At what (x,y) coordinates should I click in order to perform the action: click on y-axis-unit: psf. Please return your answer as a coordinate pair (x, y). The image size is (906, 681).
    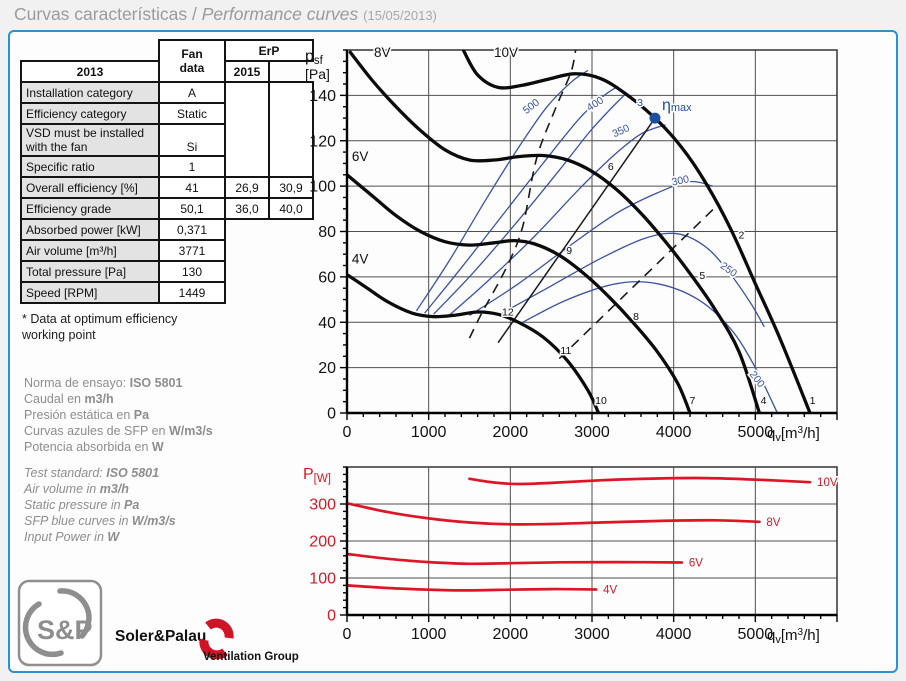
    Looking at the image, I should click on (314, 57).